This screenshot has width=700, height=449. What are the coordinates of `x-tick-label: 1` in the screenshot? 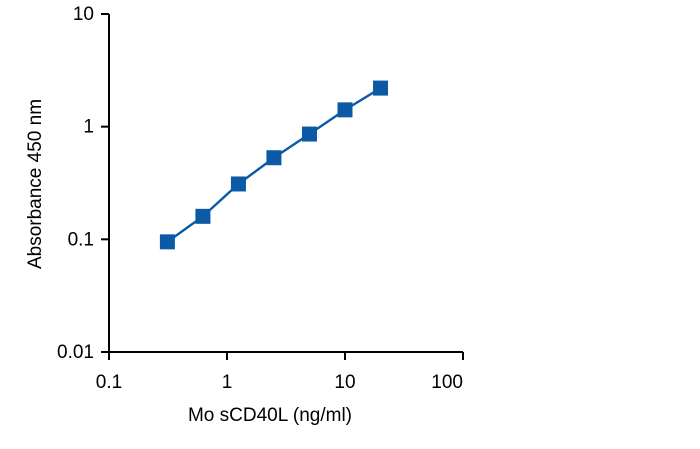 It's located at (227, 382).